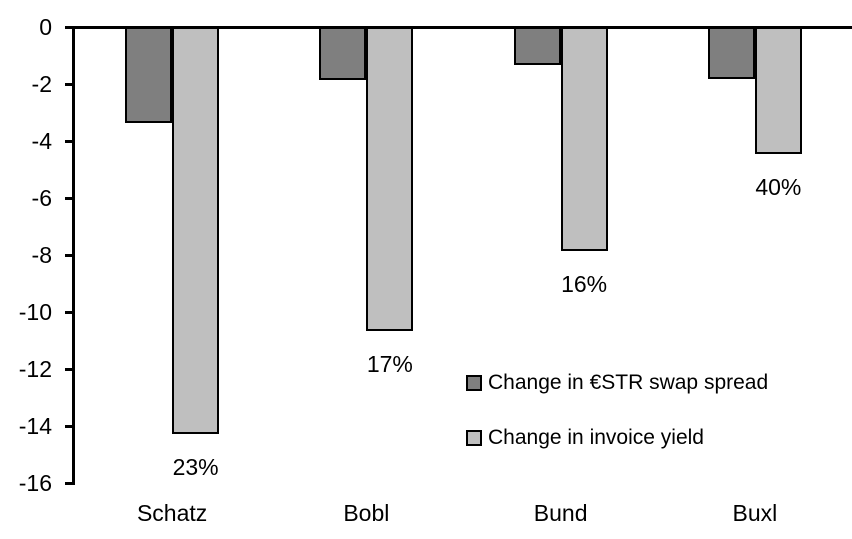 This screenshot has width=852, height=539. What do you see at coordinates (196, 230) in the screenshot?
I see `bar-schatz-invoice-yield` at bounding box center [196, 230].